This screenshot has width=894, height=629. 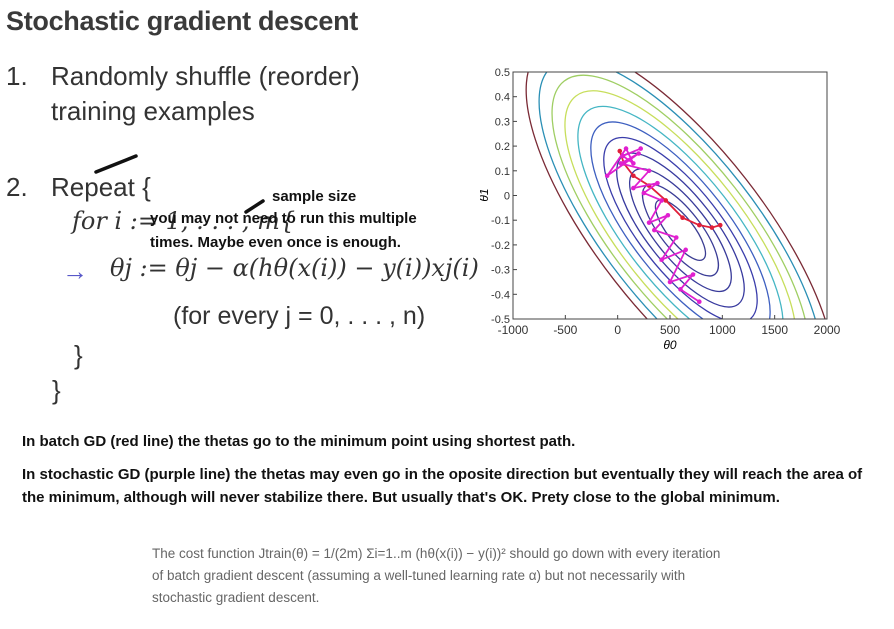 What do you see at coordinates (502, 172) in the screenshot?
I see `y-tick-label: 0.1` at bounding box center [502, 172].